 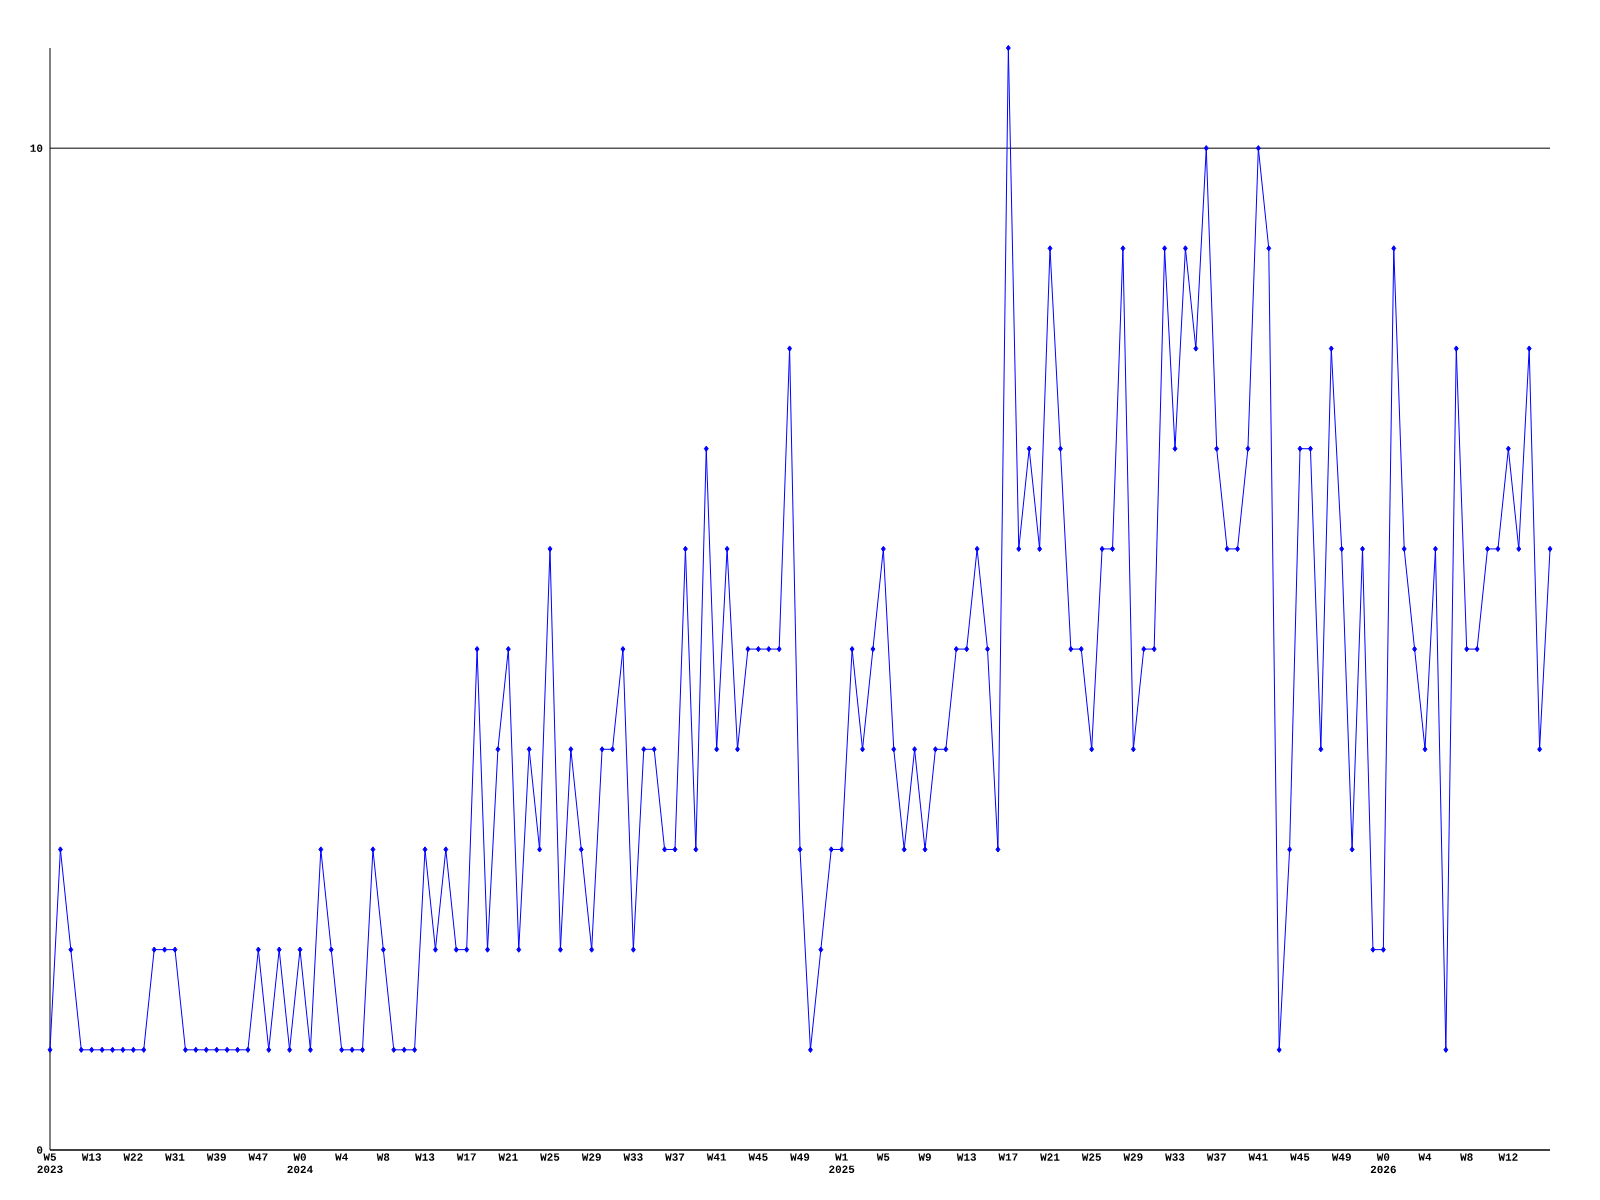 What do you see at coordinates (258, 1157) in the screenshot?
I see `x-tick-label: W47` at bounding box center [258, 1157].